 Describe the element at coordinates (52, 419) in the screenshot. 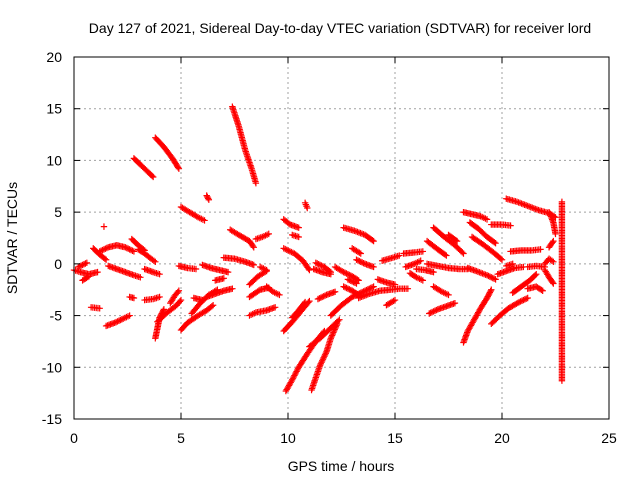

I see `y-tick-label: -15` at that location.